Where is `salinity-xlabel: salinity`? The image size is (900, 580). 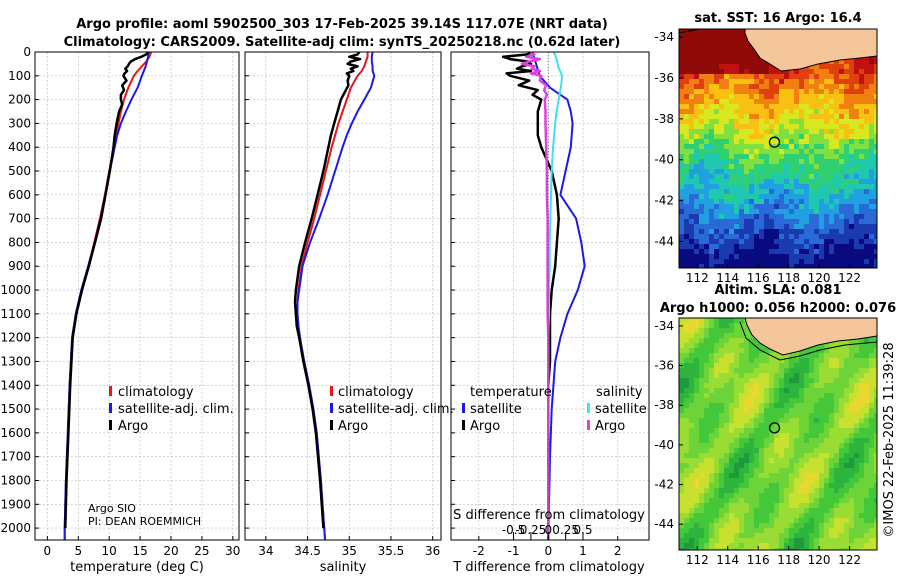
salinity-xlabel: salinity is located at coordinates (343, 567).